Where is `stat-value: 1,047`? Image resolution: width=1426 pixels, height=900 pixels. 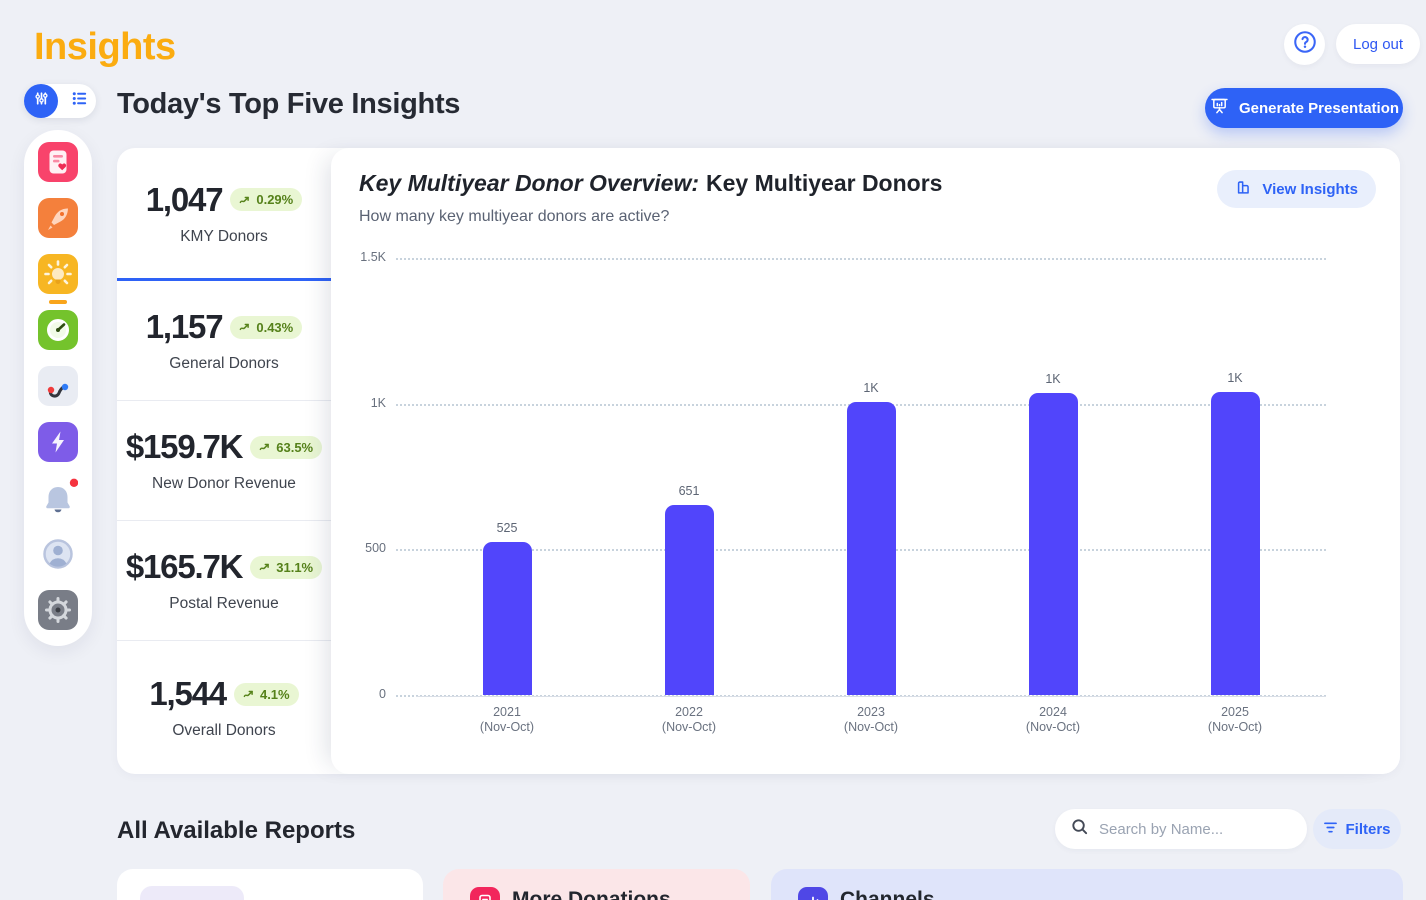 stat-value: 1,047 is located at coordinates (184, 199).